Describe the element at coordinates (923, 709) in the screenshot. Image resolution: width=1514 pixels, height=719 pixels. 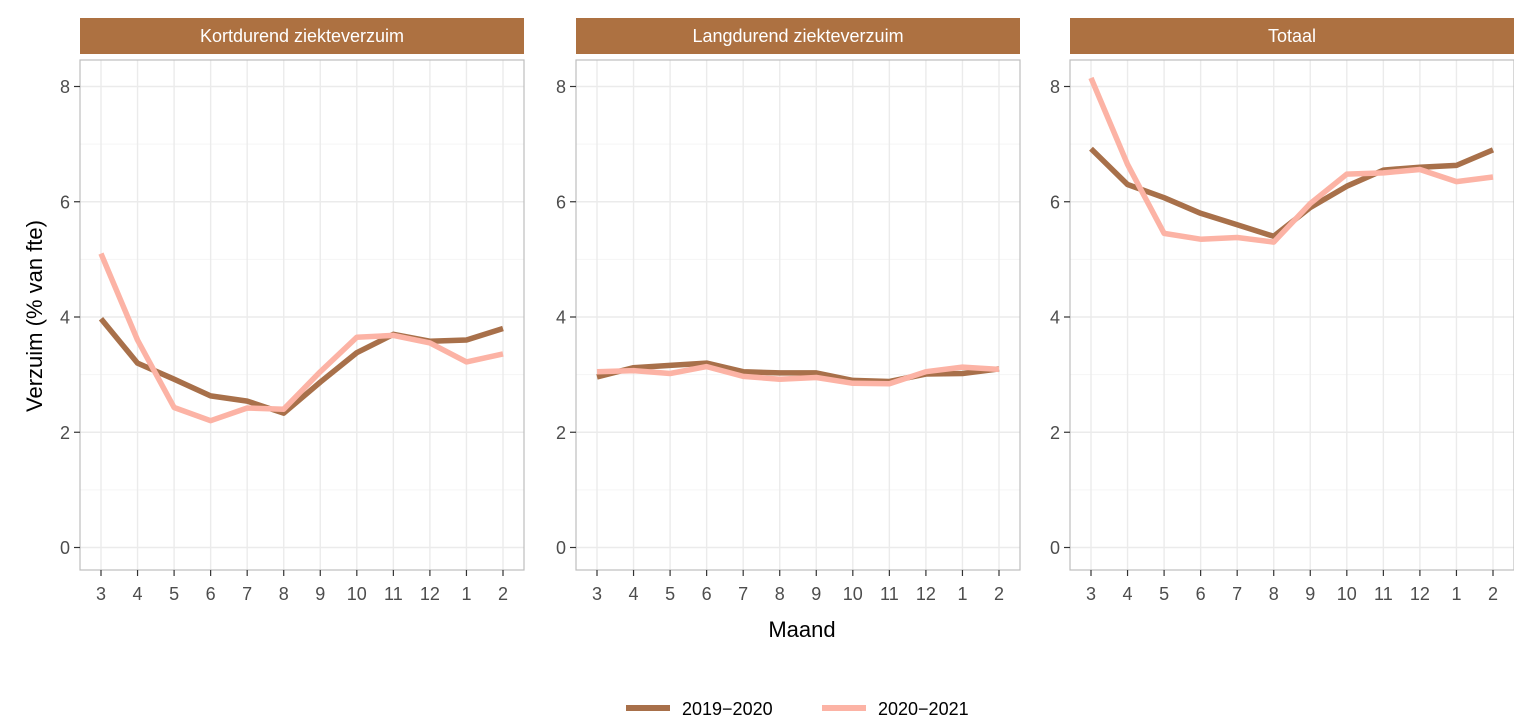
I see `legend-label-2020-2021: 2020−2021` at that location.